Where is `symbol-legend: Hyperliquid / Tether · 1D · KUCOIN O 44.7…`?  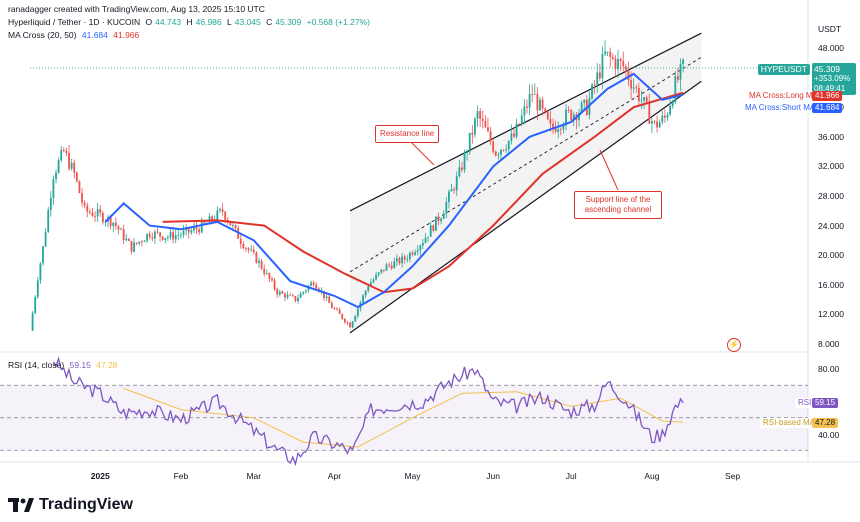
symbol-legend: Hyperliquid / Tether · 1D · KUCOIN O 44.7… is located at coordinates (190, 22).